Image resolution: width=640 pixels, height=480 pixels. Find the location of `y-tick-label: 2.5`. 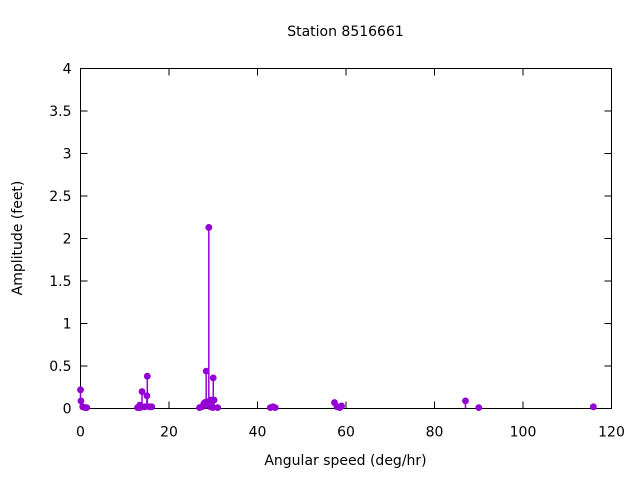

y-tick-label: 2.5 is located at coordinates (60, 197).